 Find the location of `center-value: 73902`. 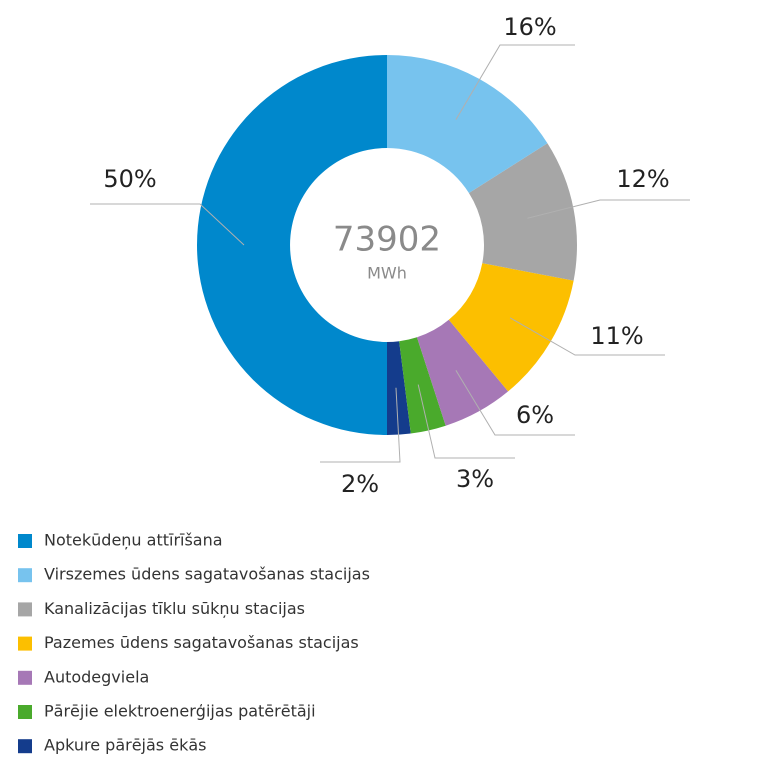

center-value: 73902 is located at coordinates (387, 240).